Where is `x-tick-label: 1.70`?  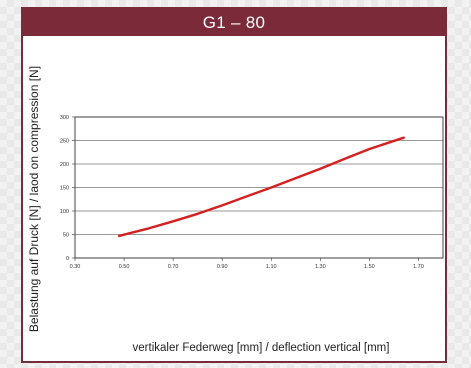 x-tick-label: 1.70 is located at coordinates (418, 267).